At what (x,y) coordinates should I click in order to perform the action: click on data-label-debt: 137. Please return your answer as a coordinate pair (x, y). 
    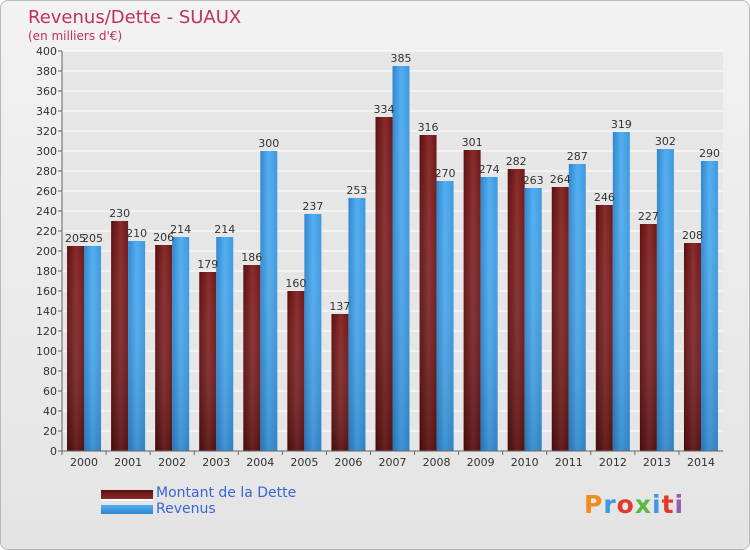
    Looking at the image, I should click on (339, 306).